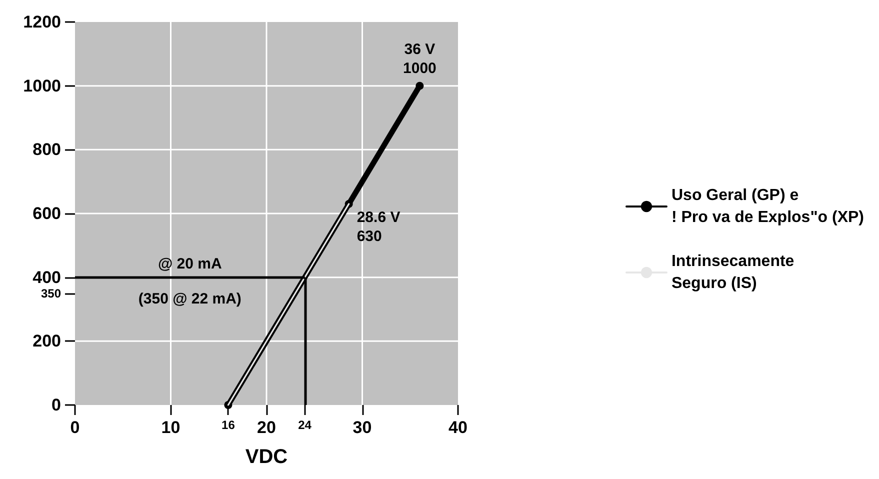  I want to click on y-tick-label: 1000, so click(42, 86).